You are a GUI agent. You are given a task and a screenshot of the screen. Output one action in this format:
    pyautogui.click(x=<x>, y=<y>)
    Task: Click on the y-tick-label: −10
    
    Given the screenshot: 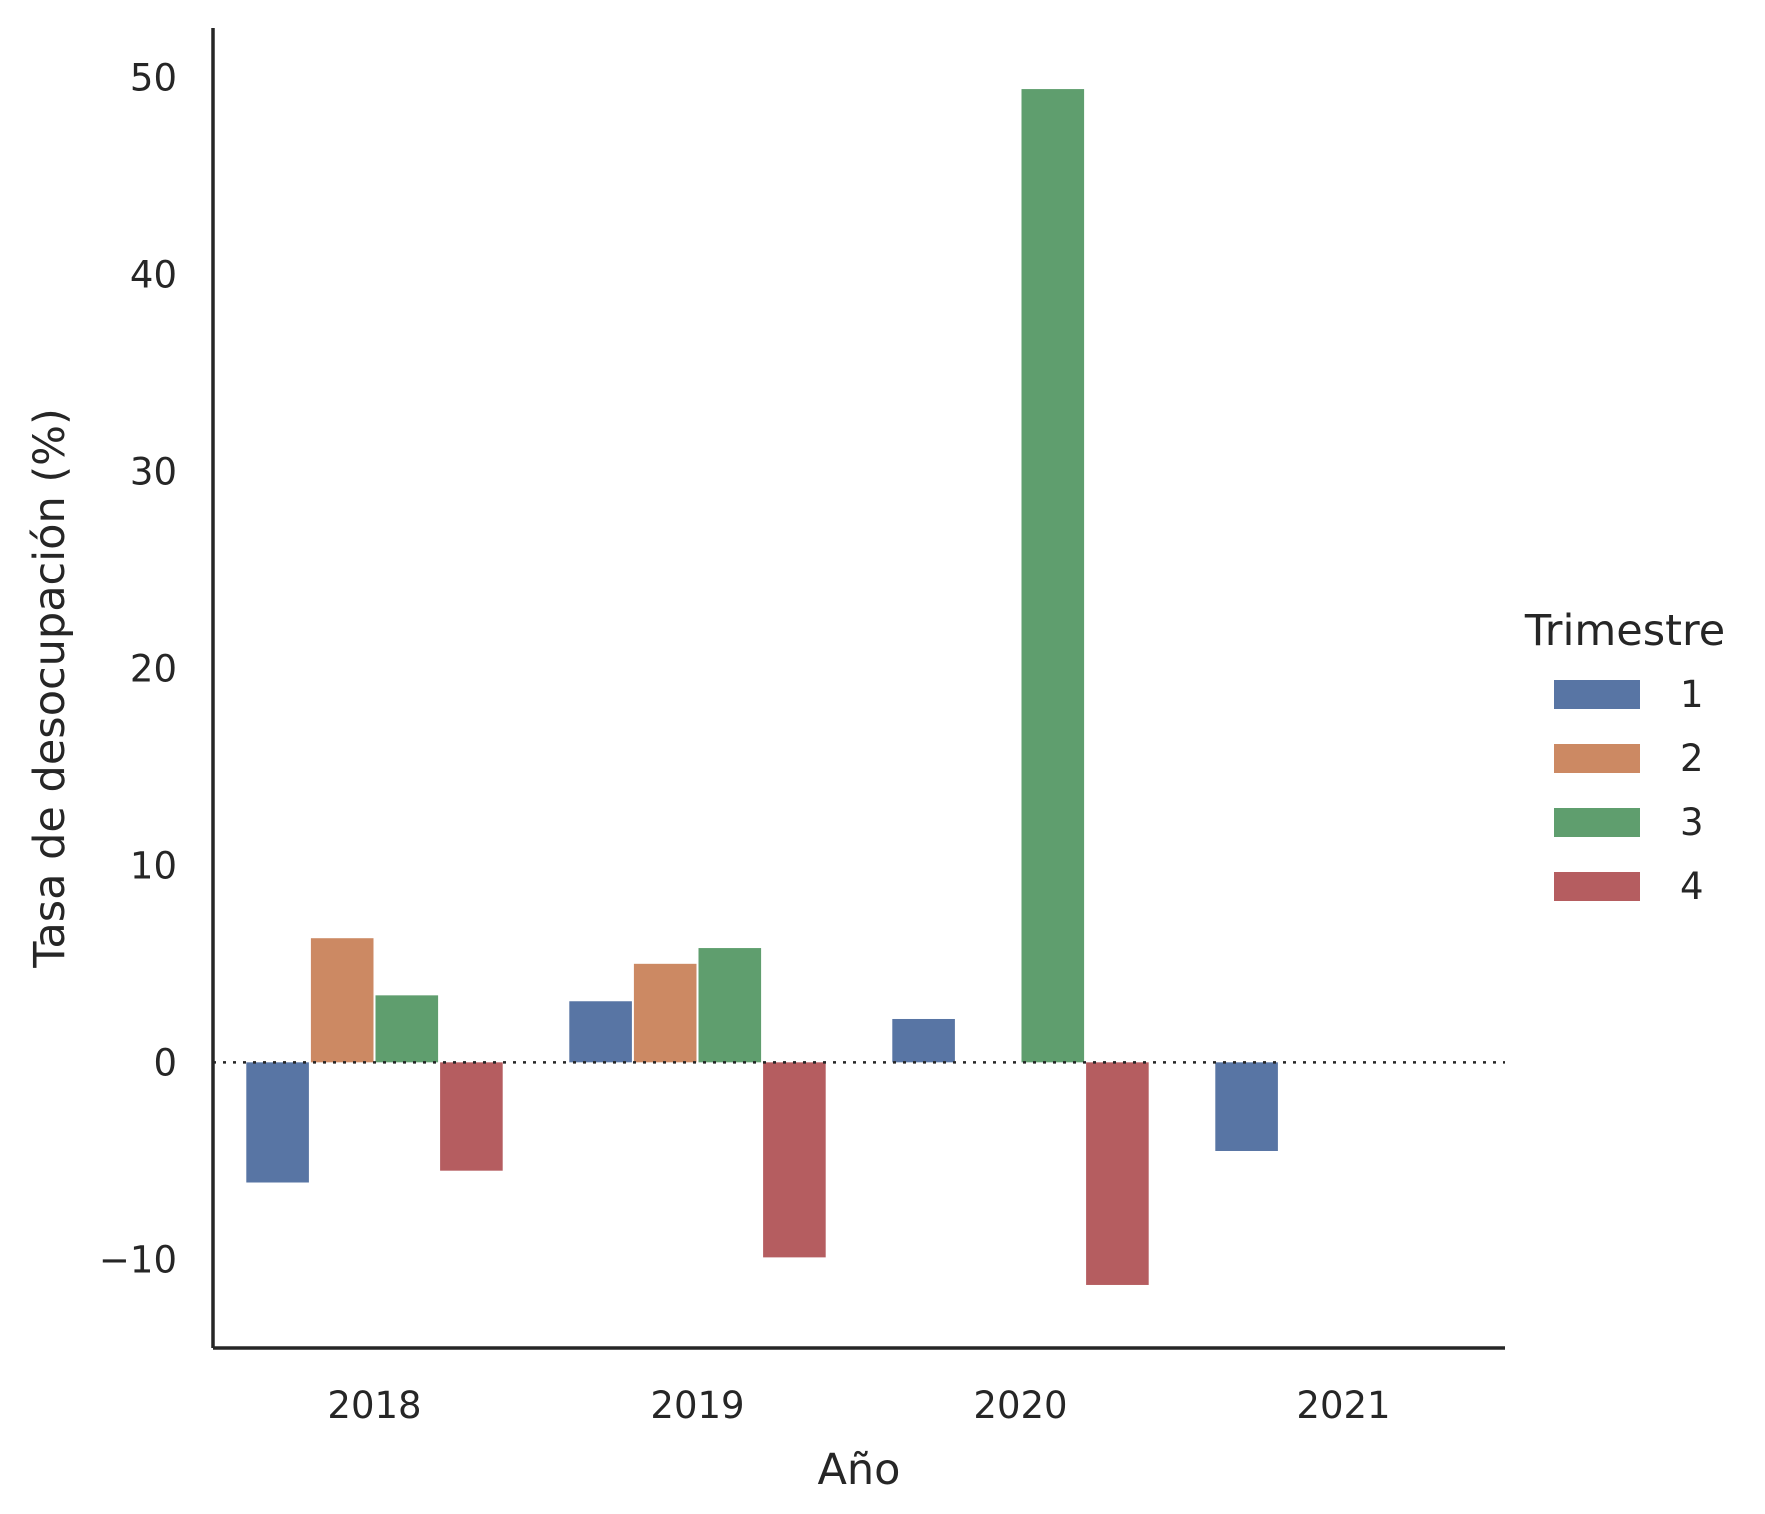 What is the action you would take?
    pyautogui.click(x=138, y=1259)
    